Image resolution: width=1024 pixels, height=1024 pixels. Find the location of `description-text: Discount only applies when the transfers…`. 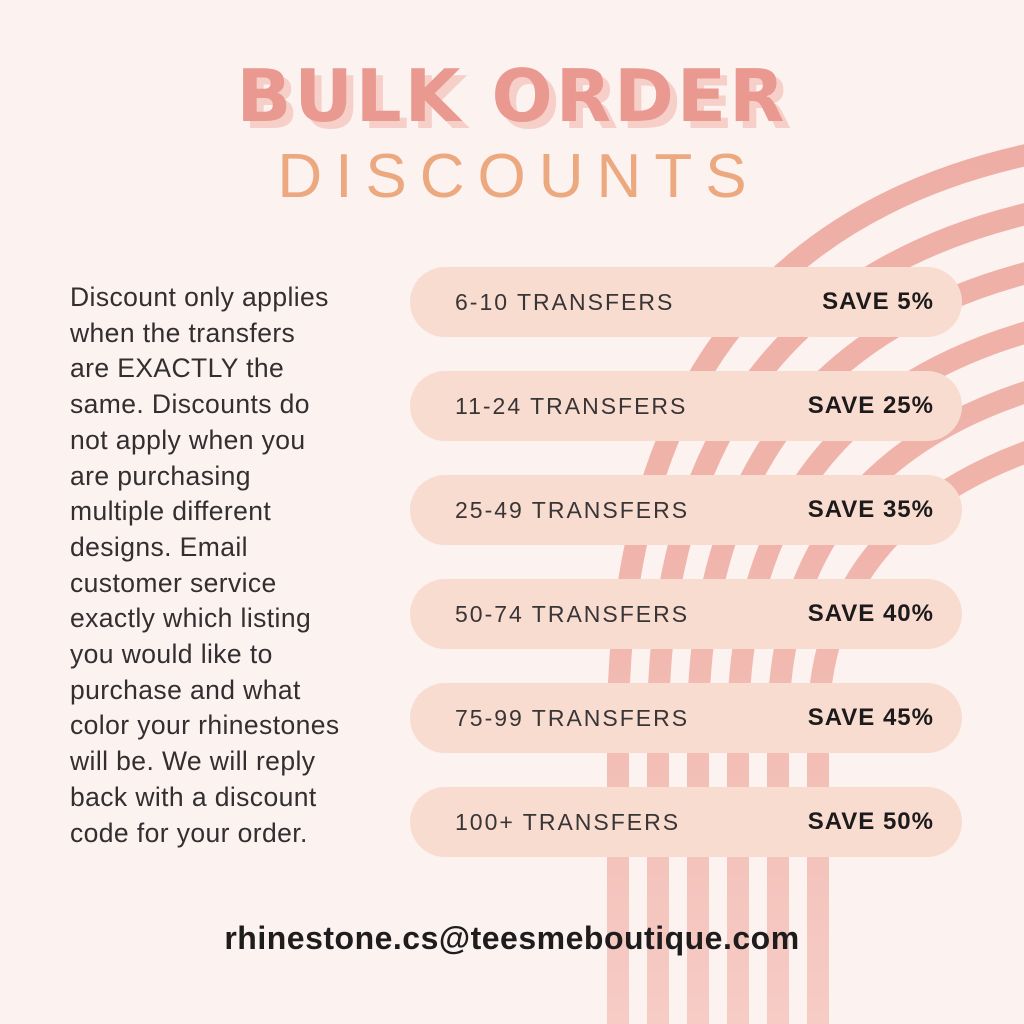

description-text: Discount only applies when the transfers… is located at coordinates (205, 565).